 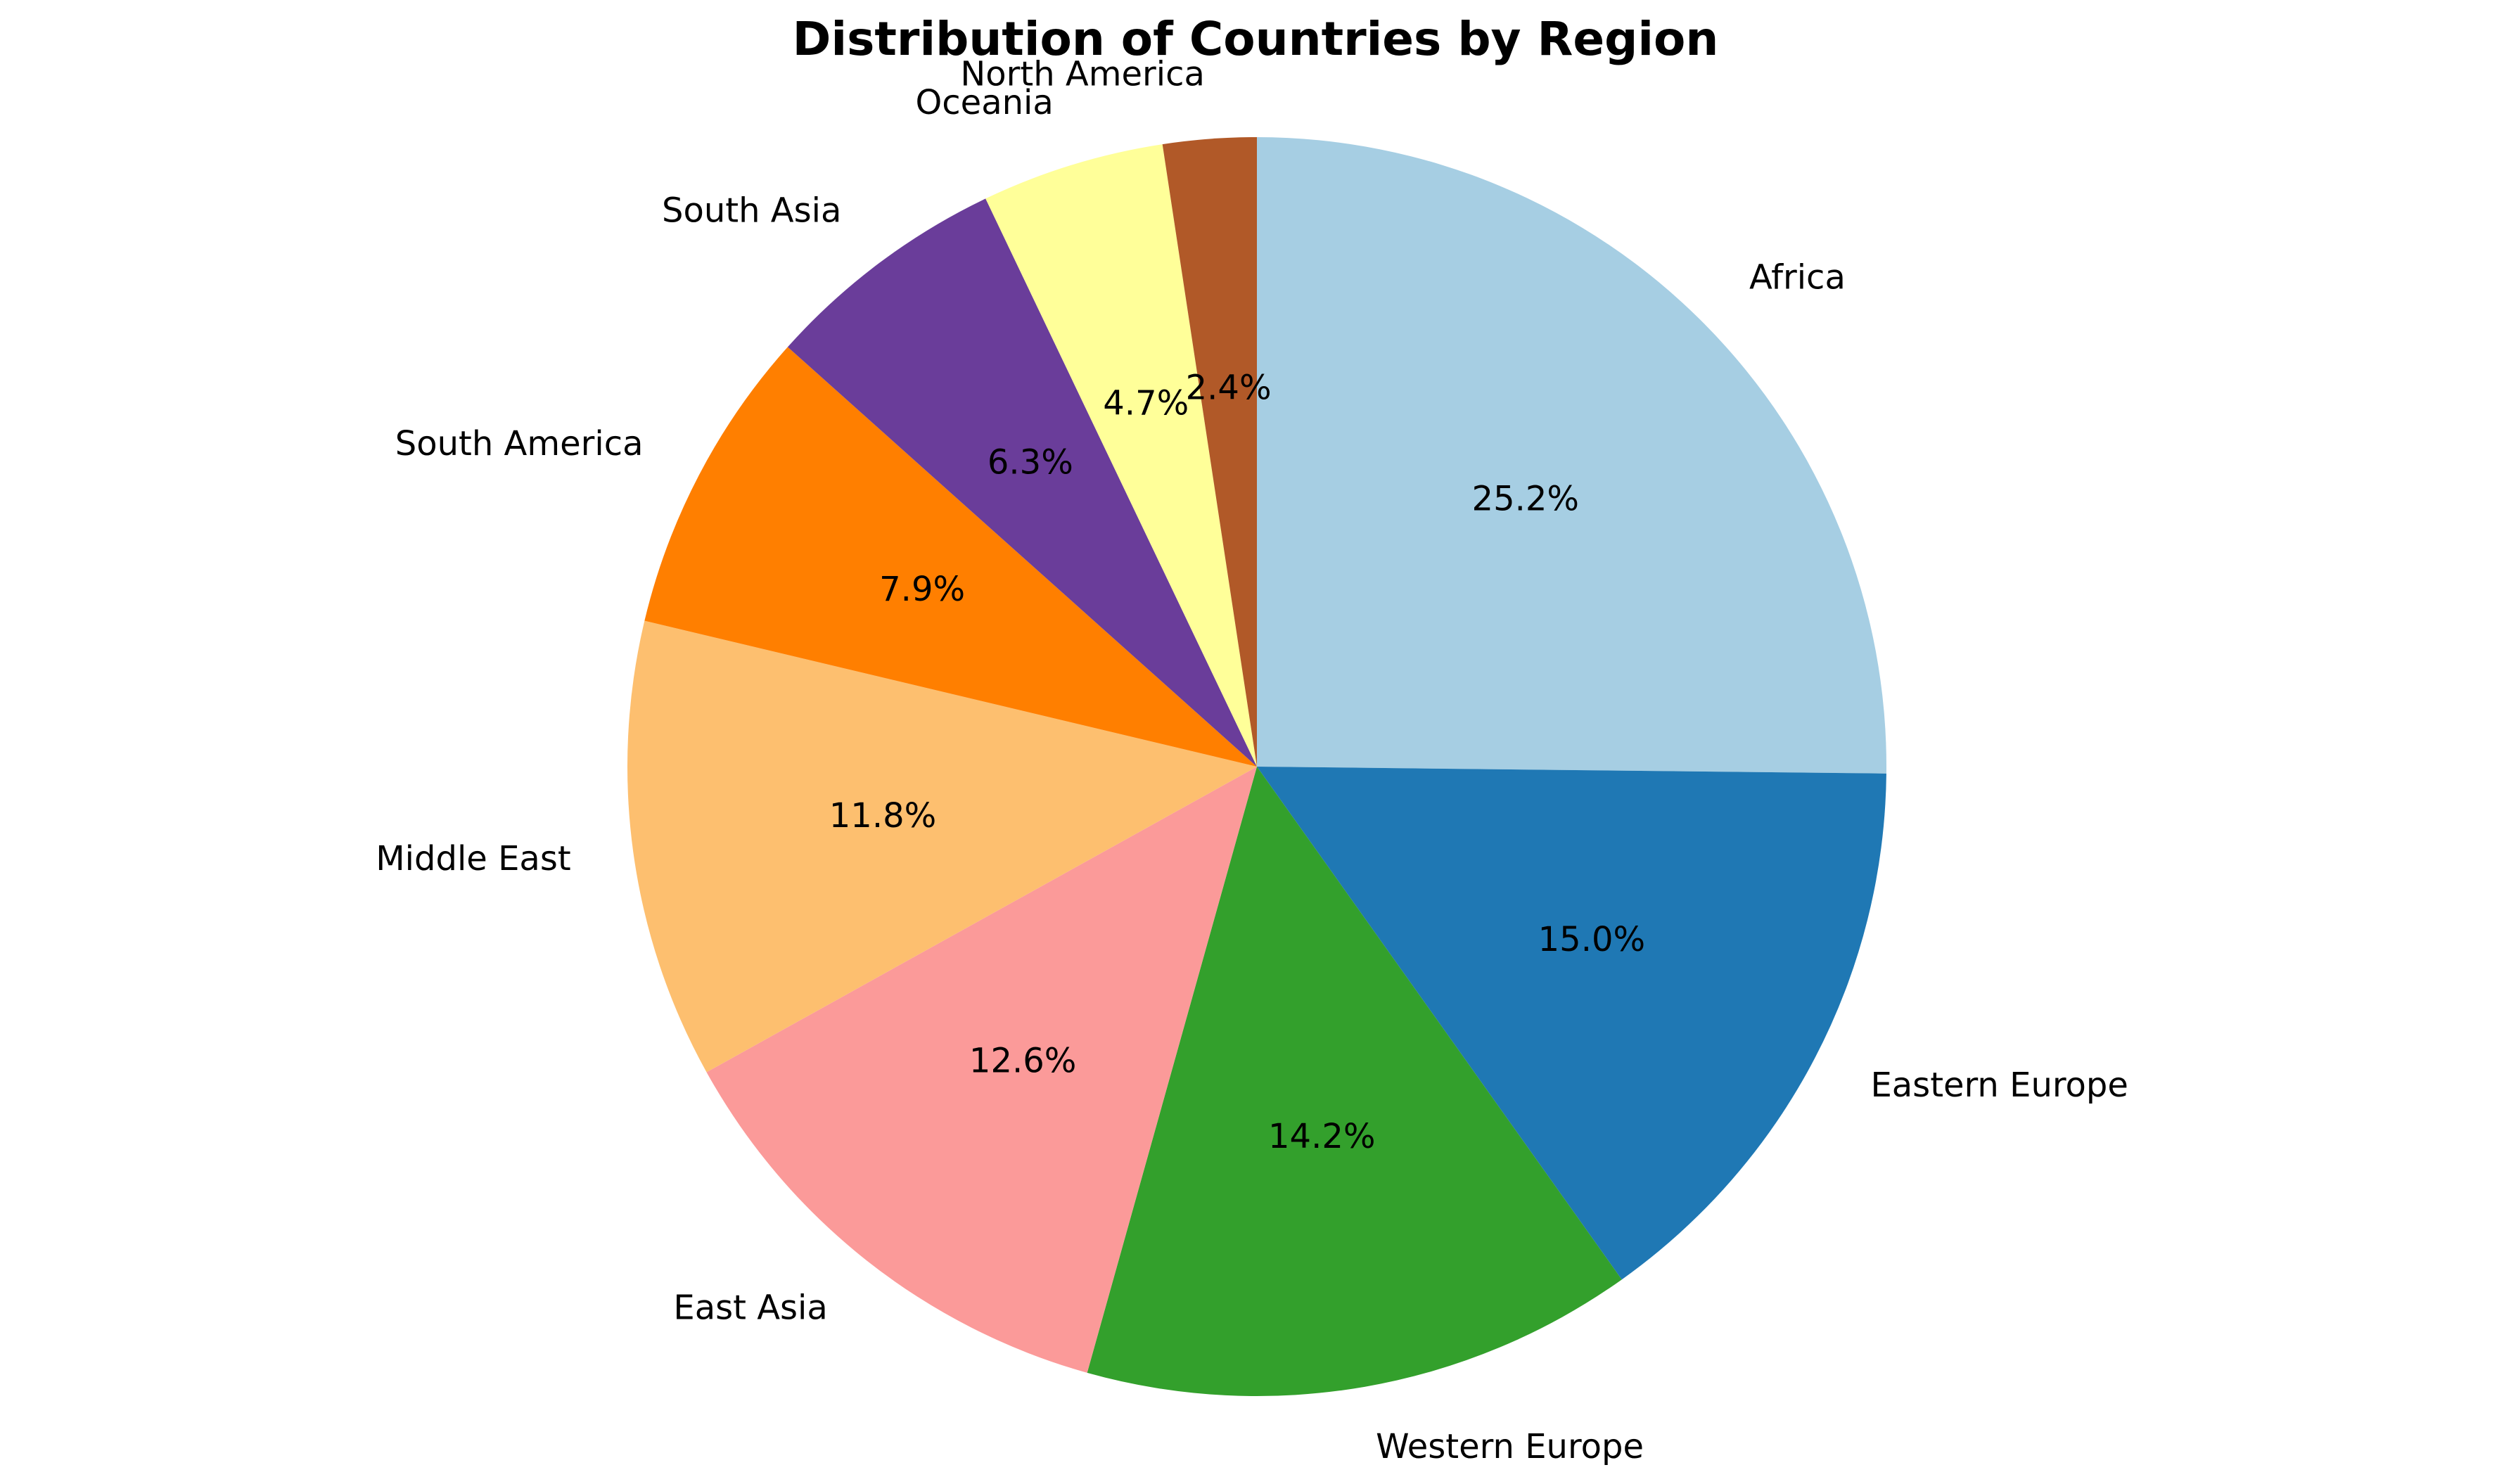 I want to click on pie-slice-oceania, so click(x=1121, y=456).